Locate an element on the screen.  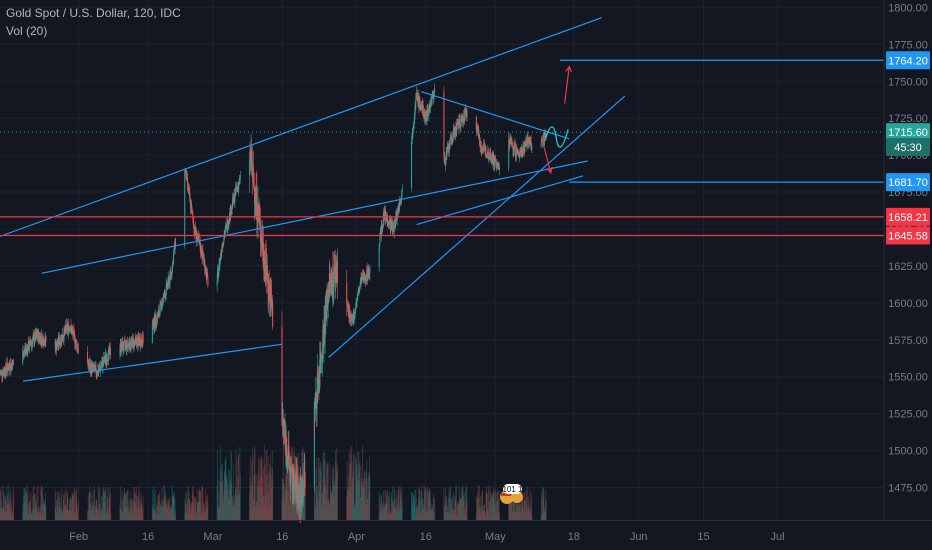
volume-indicator-label: Vol (20) is located at coordinates (27, 31).